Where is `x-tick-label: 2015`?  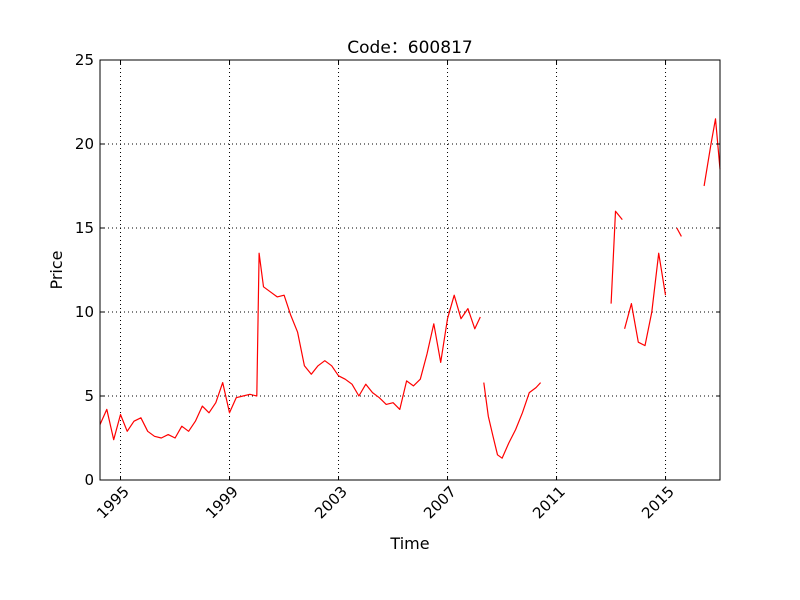
x-tick-label: 2015 is located at coordinates (658, 503).